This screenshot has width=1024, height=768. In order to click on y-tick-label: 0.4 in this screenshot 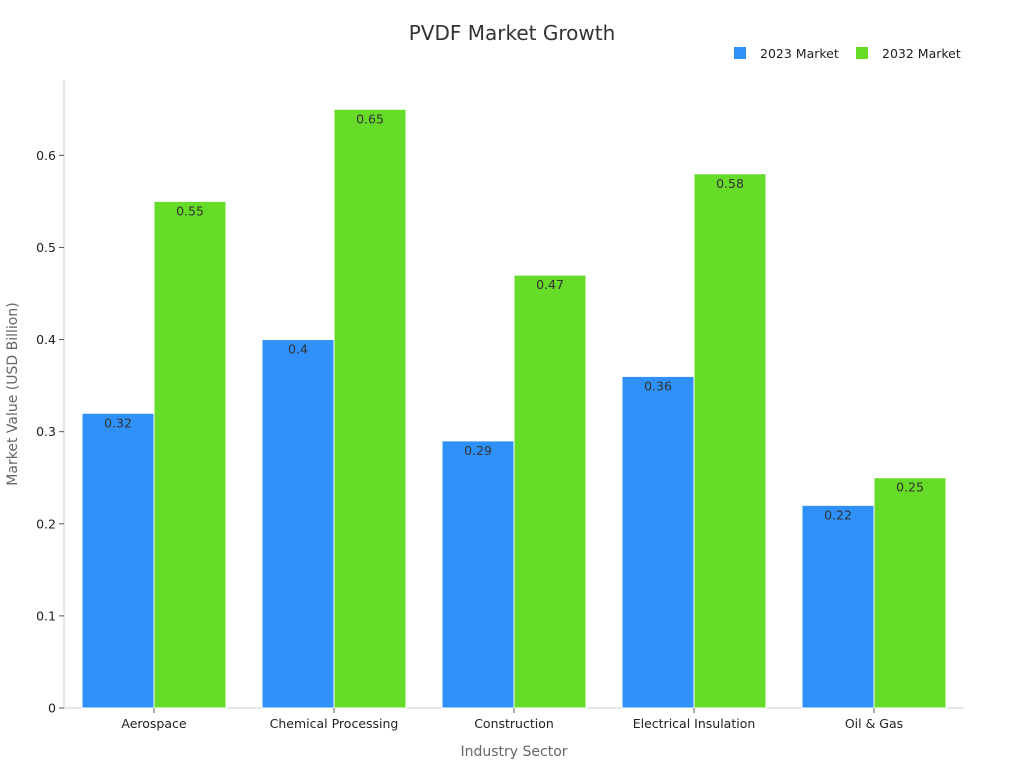, I will do `click(46, 339)`.